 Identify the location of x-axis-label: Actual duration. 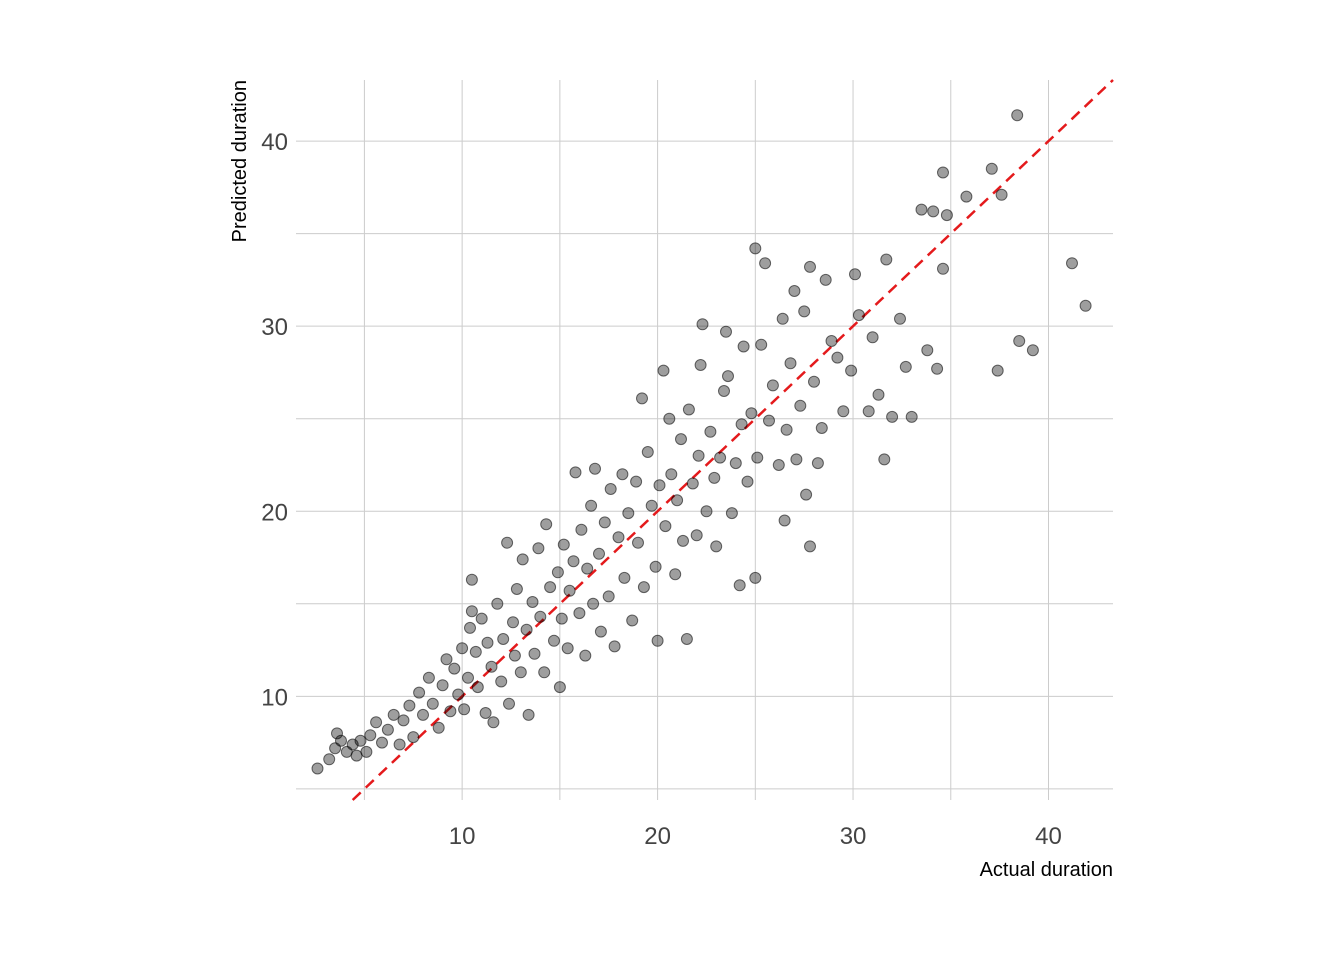
(1046, 870).